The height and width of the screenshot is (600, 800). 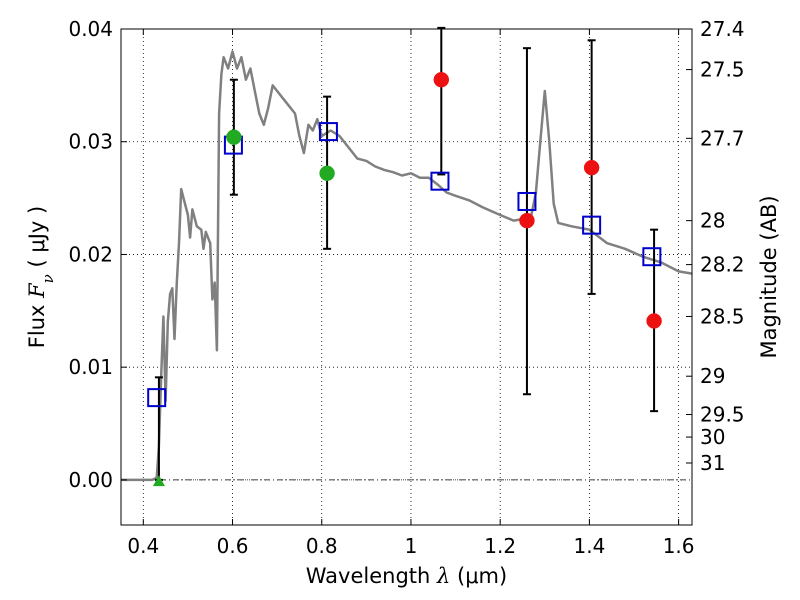 What do you see at coordinates (712, 221) in the screenshot?
I see `y2-tick-label: 28` at bounding box center [712, 221].